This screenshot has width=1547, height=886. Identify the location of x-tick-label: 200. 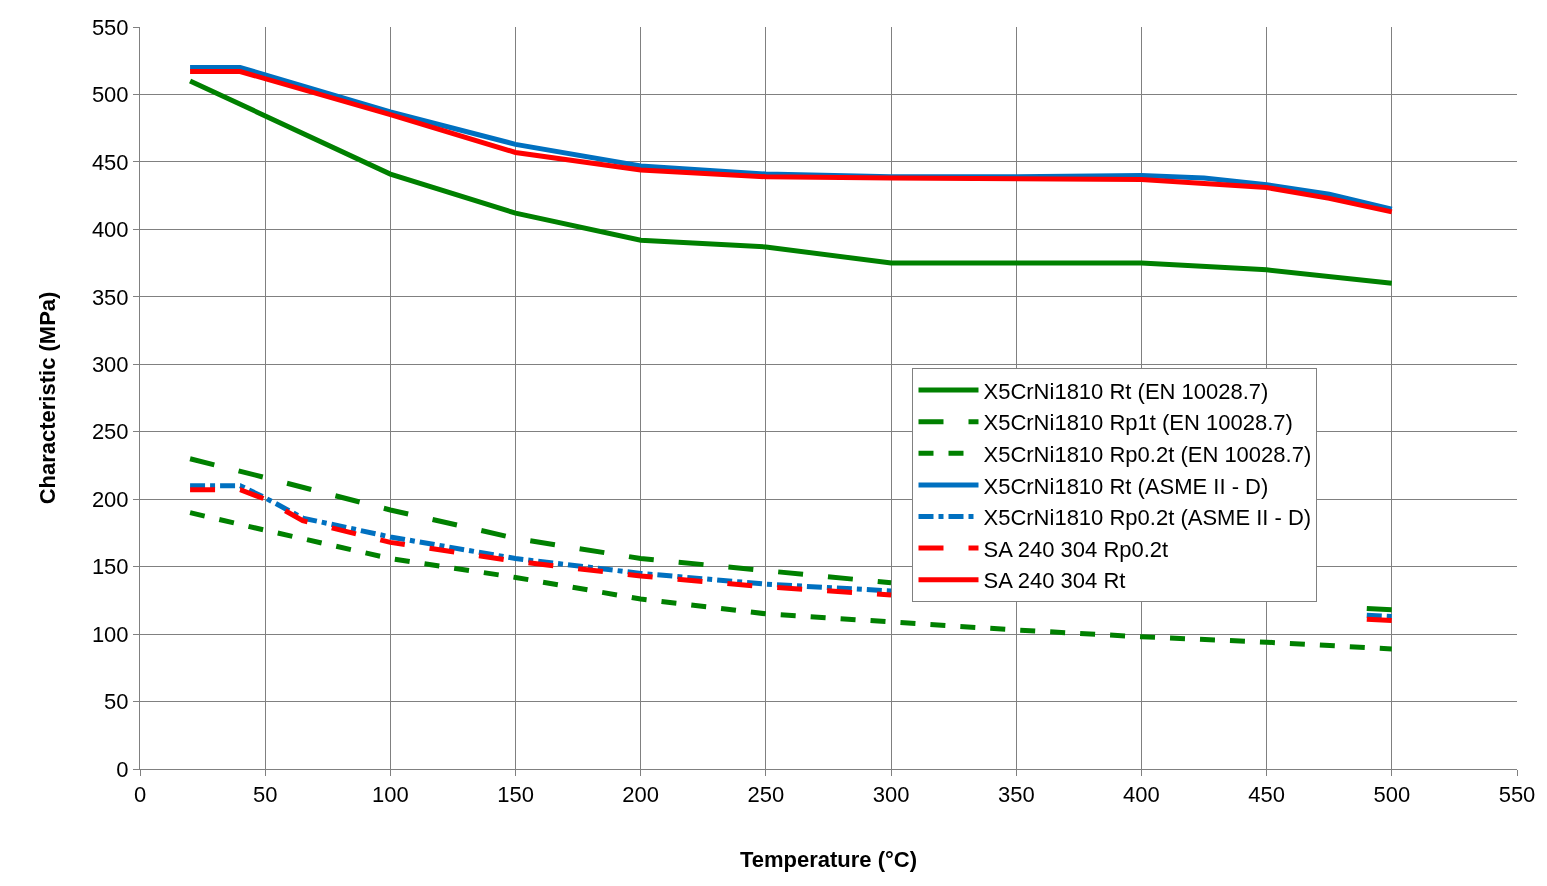
(641, 795).